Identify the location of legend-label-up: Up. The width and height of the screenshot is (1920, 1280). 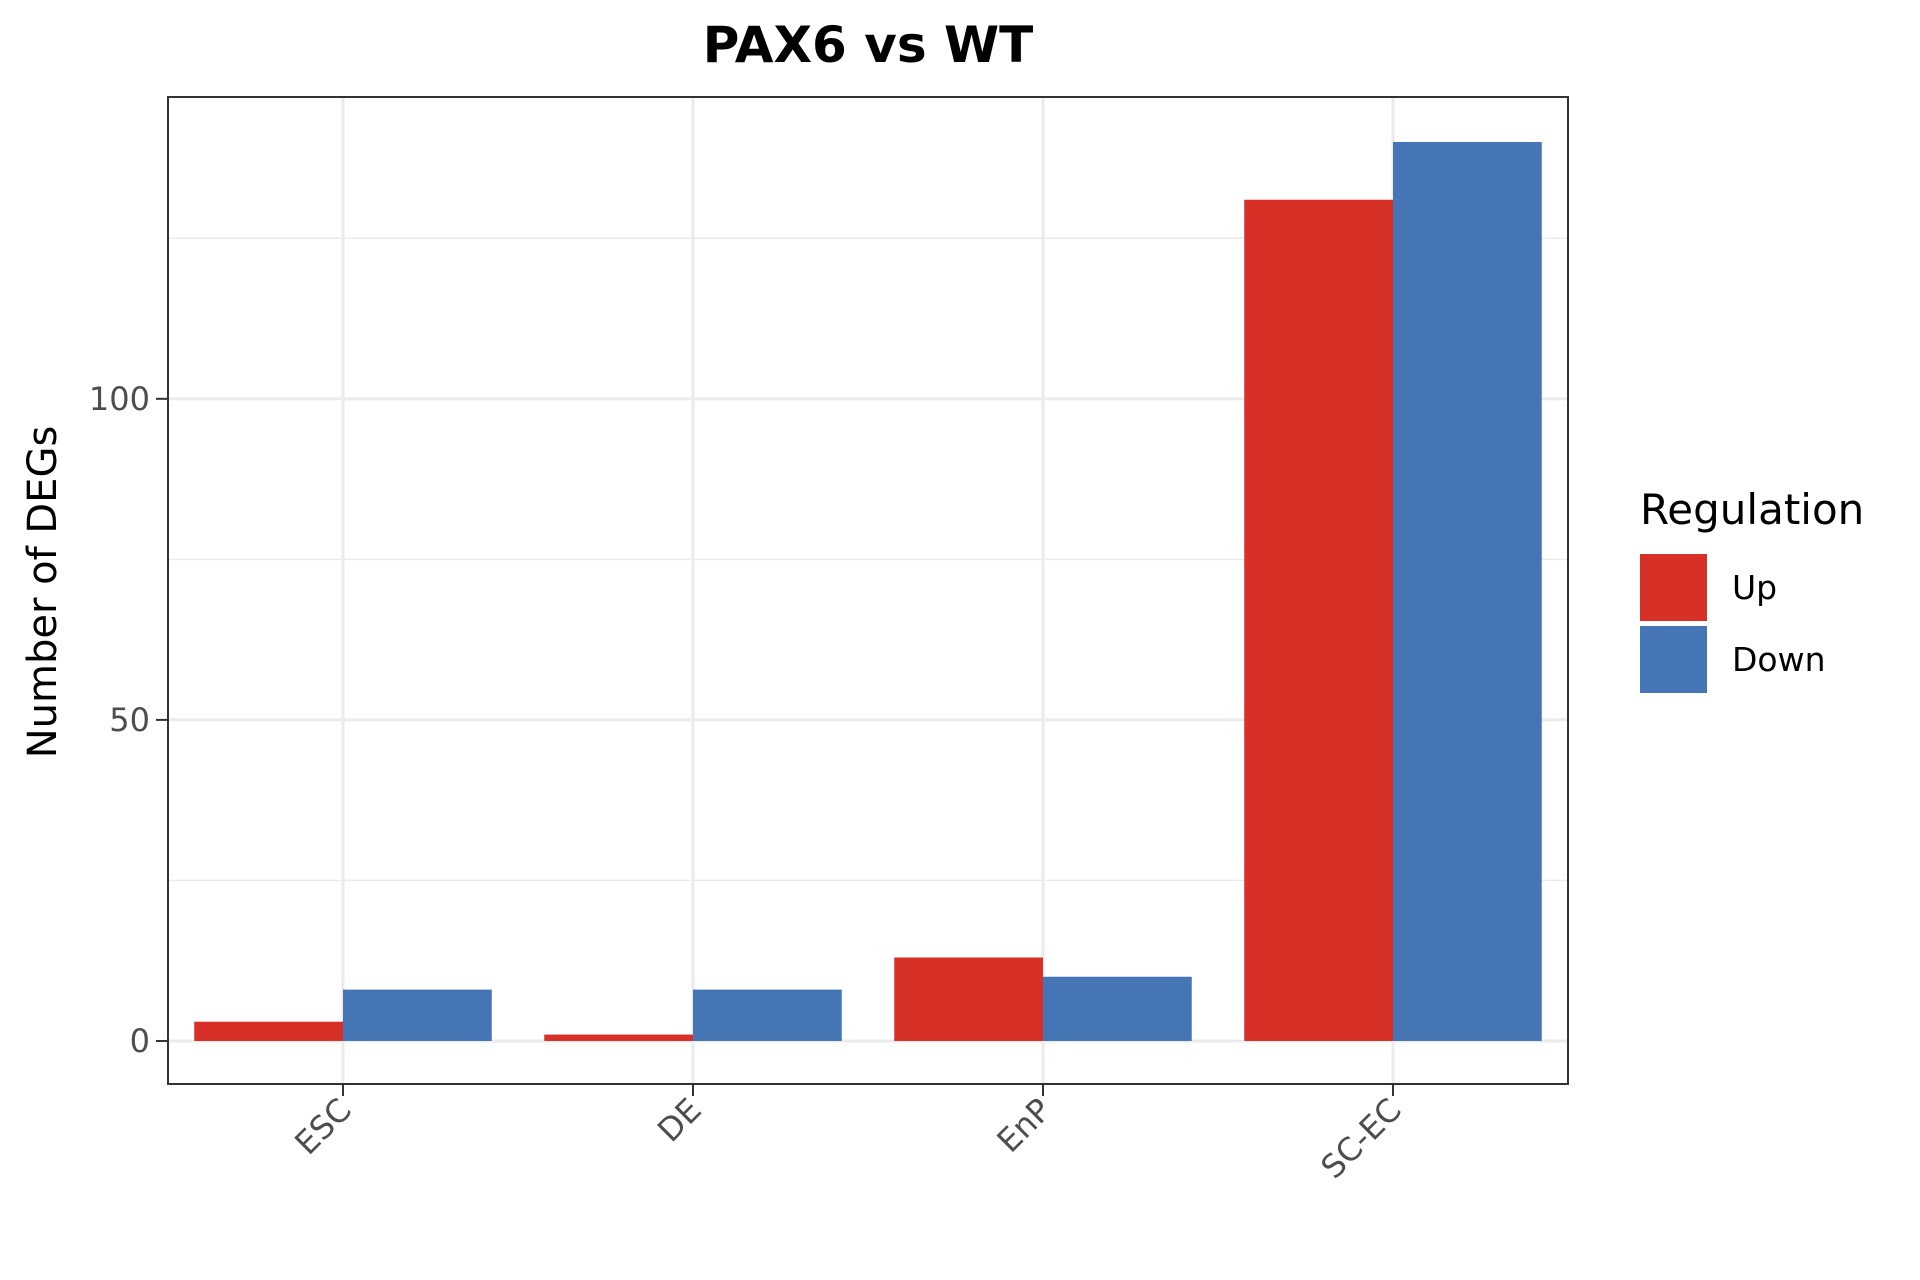
(1754, 587).